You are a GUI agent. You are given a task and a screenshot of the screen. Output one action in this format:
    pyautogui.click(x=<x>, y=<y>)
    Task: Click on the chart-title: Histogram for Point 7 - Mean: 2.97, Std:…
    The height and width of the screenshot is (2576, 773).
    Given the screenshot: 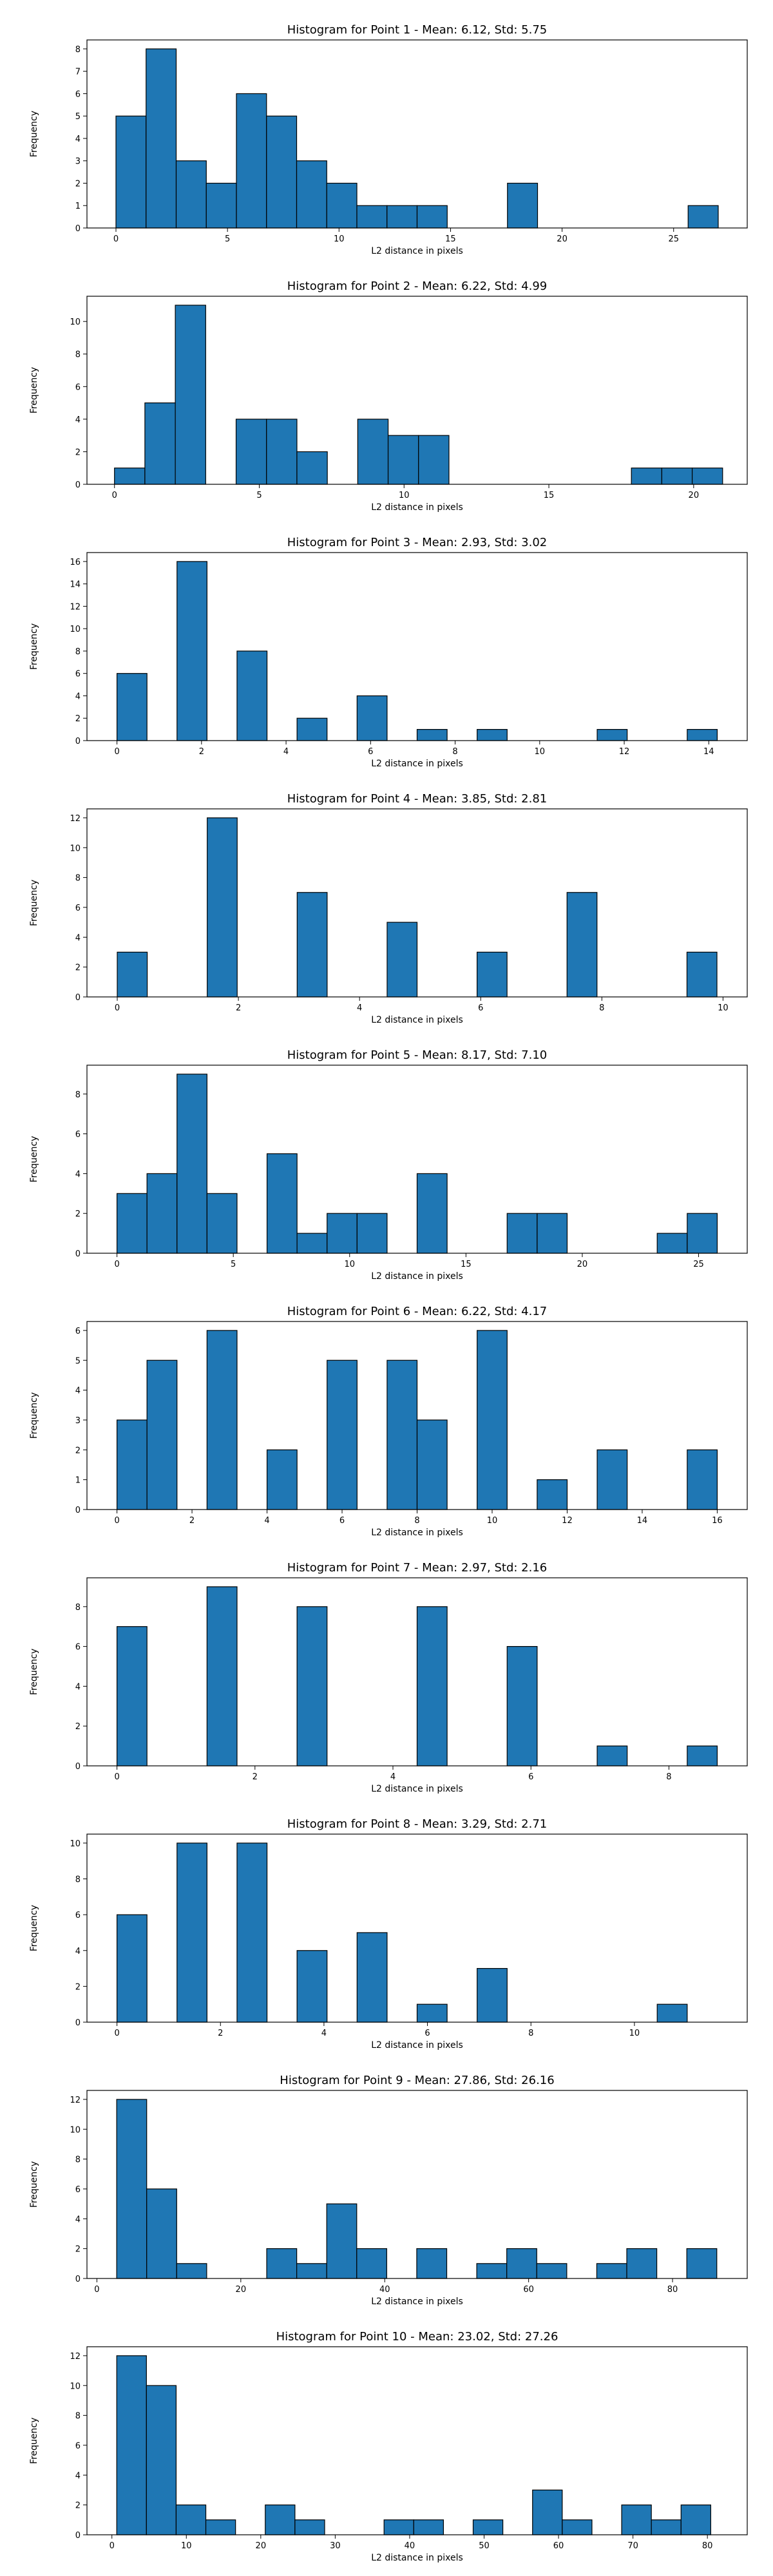 What is the action you would take?
    pyautogui.click(x=417, y=1568)
    